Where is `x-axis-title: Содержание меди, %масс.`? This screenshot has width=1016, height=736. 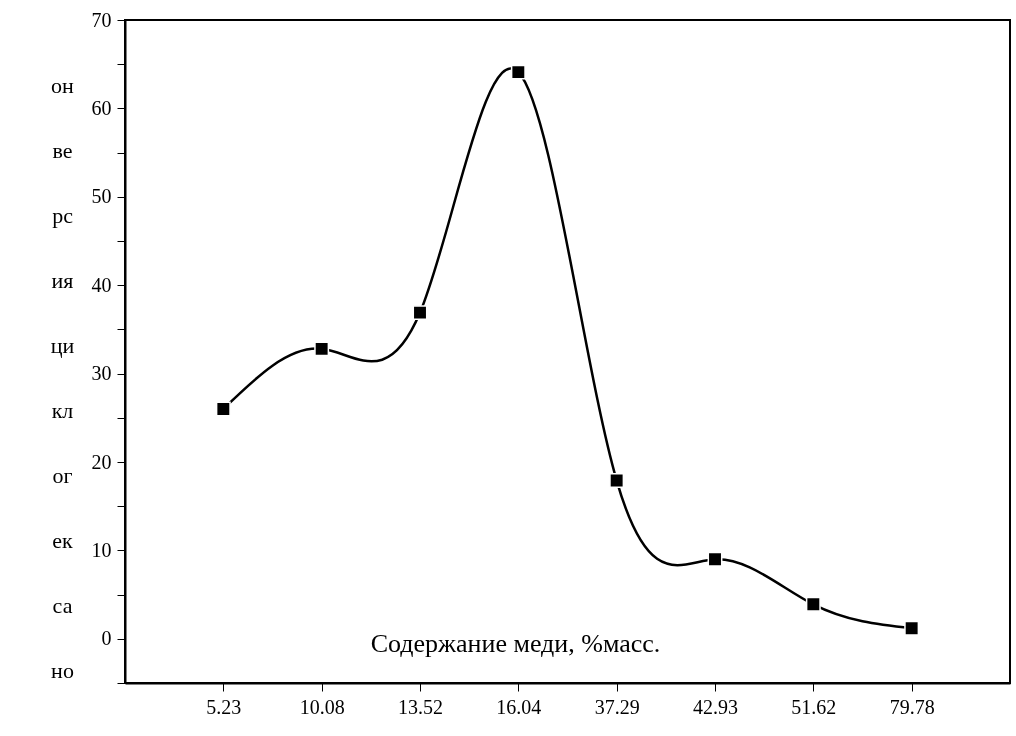
x-axis-title: Содержание меди, %масс. is located at coordinates (515, 643).